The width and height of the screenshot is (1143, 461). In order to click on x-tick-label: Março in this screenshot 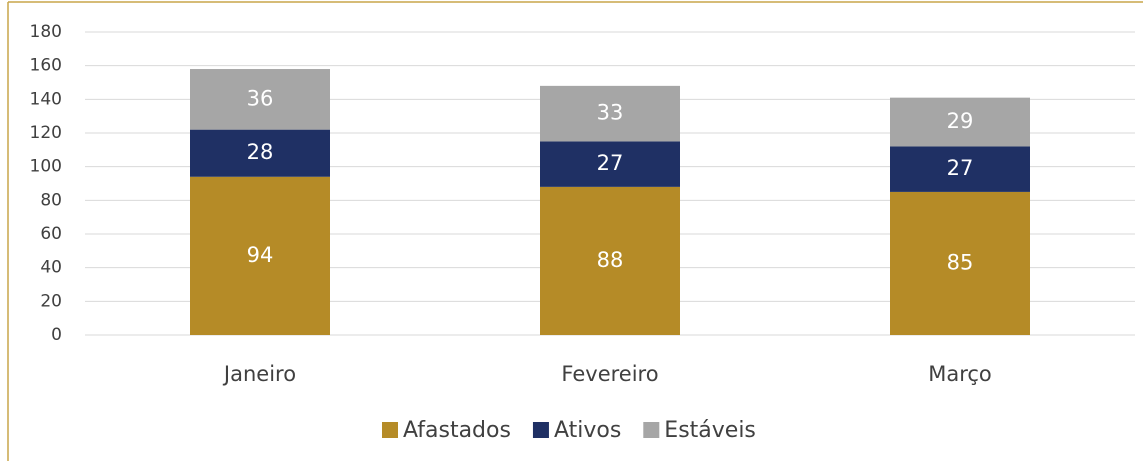, I will do `click(960, 374)`.